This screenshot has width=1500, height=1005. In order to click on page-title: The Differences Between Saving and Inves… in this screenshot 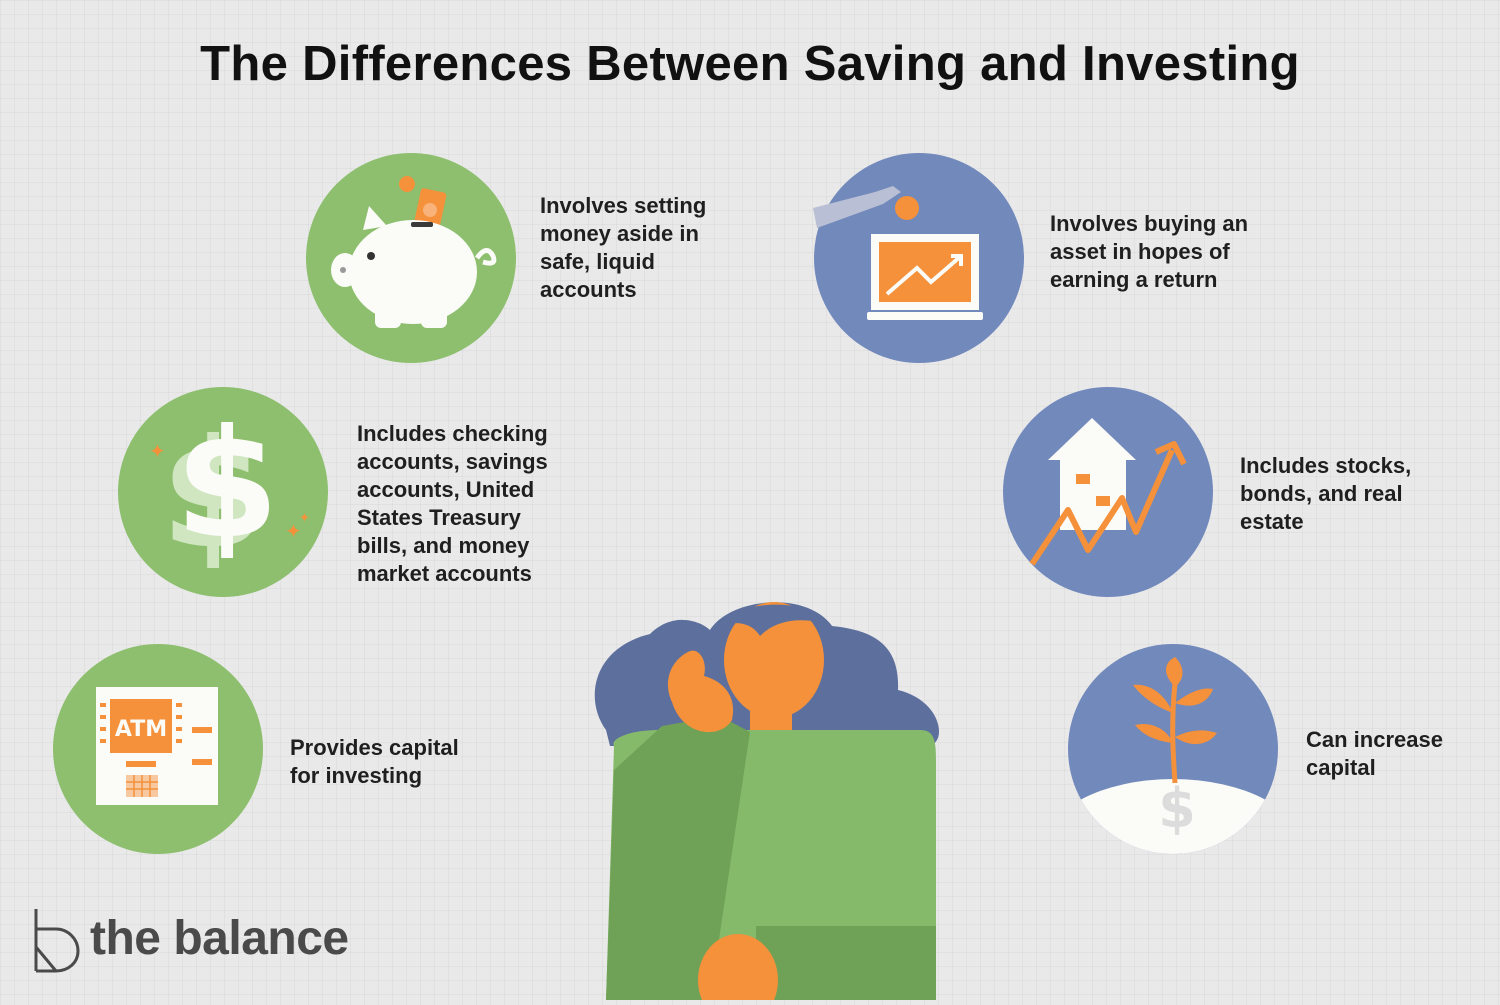, I will do `click(750, 64)`.